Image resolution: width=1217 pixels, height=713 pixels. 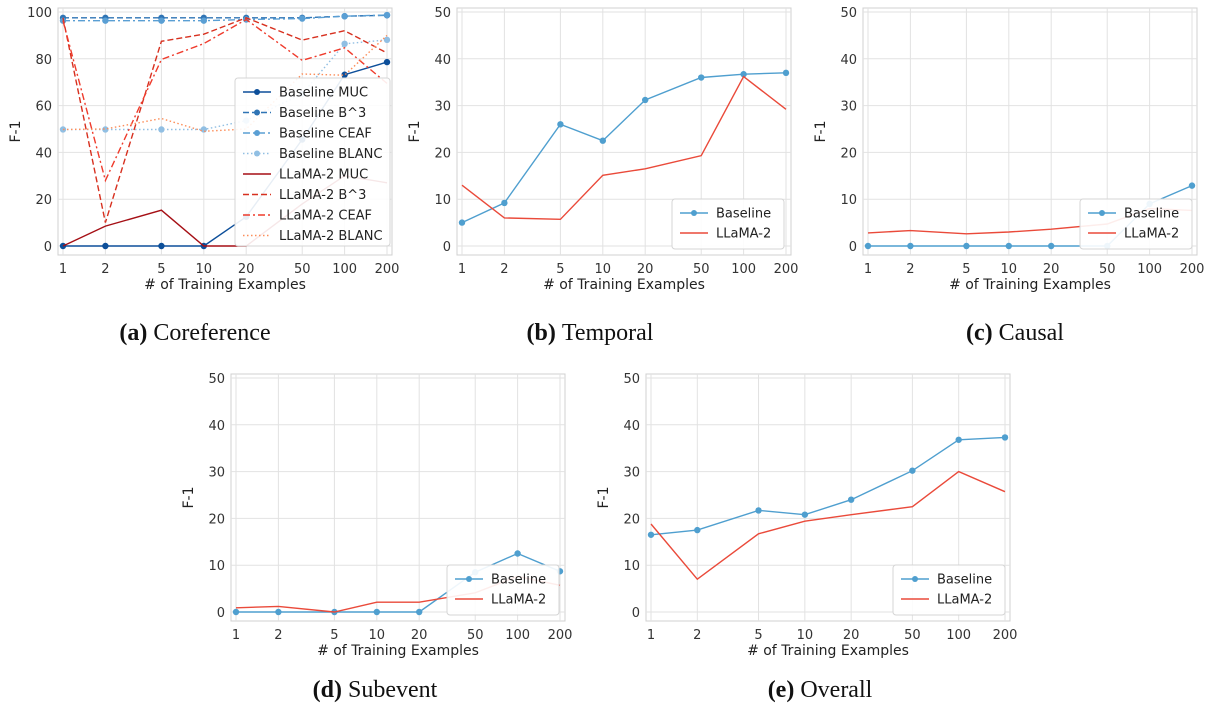 What do you see at coordinates (836, 690) in the screenshot?
I see `caption-text: Overall` at bounding box center [836, 690].